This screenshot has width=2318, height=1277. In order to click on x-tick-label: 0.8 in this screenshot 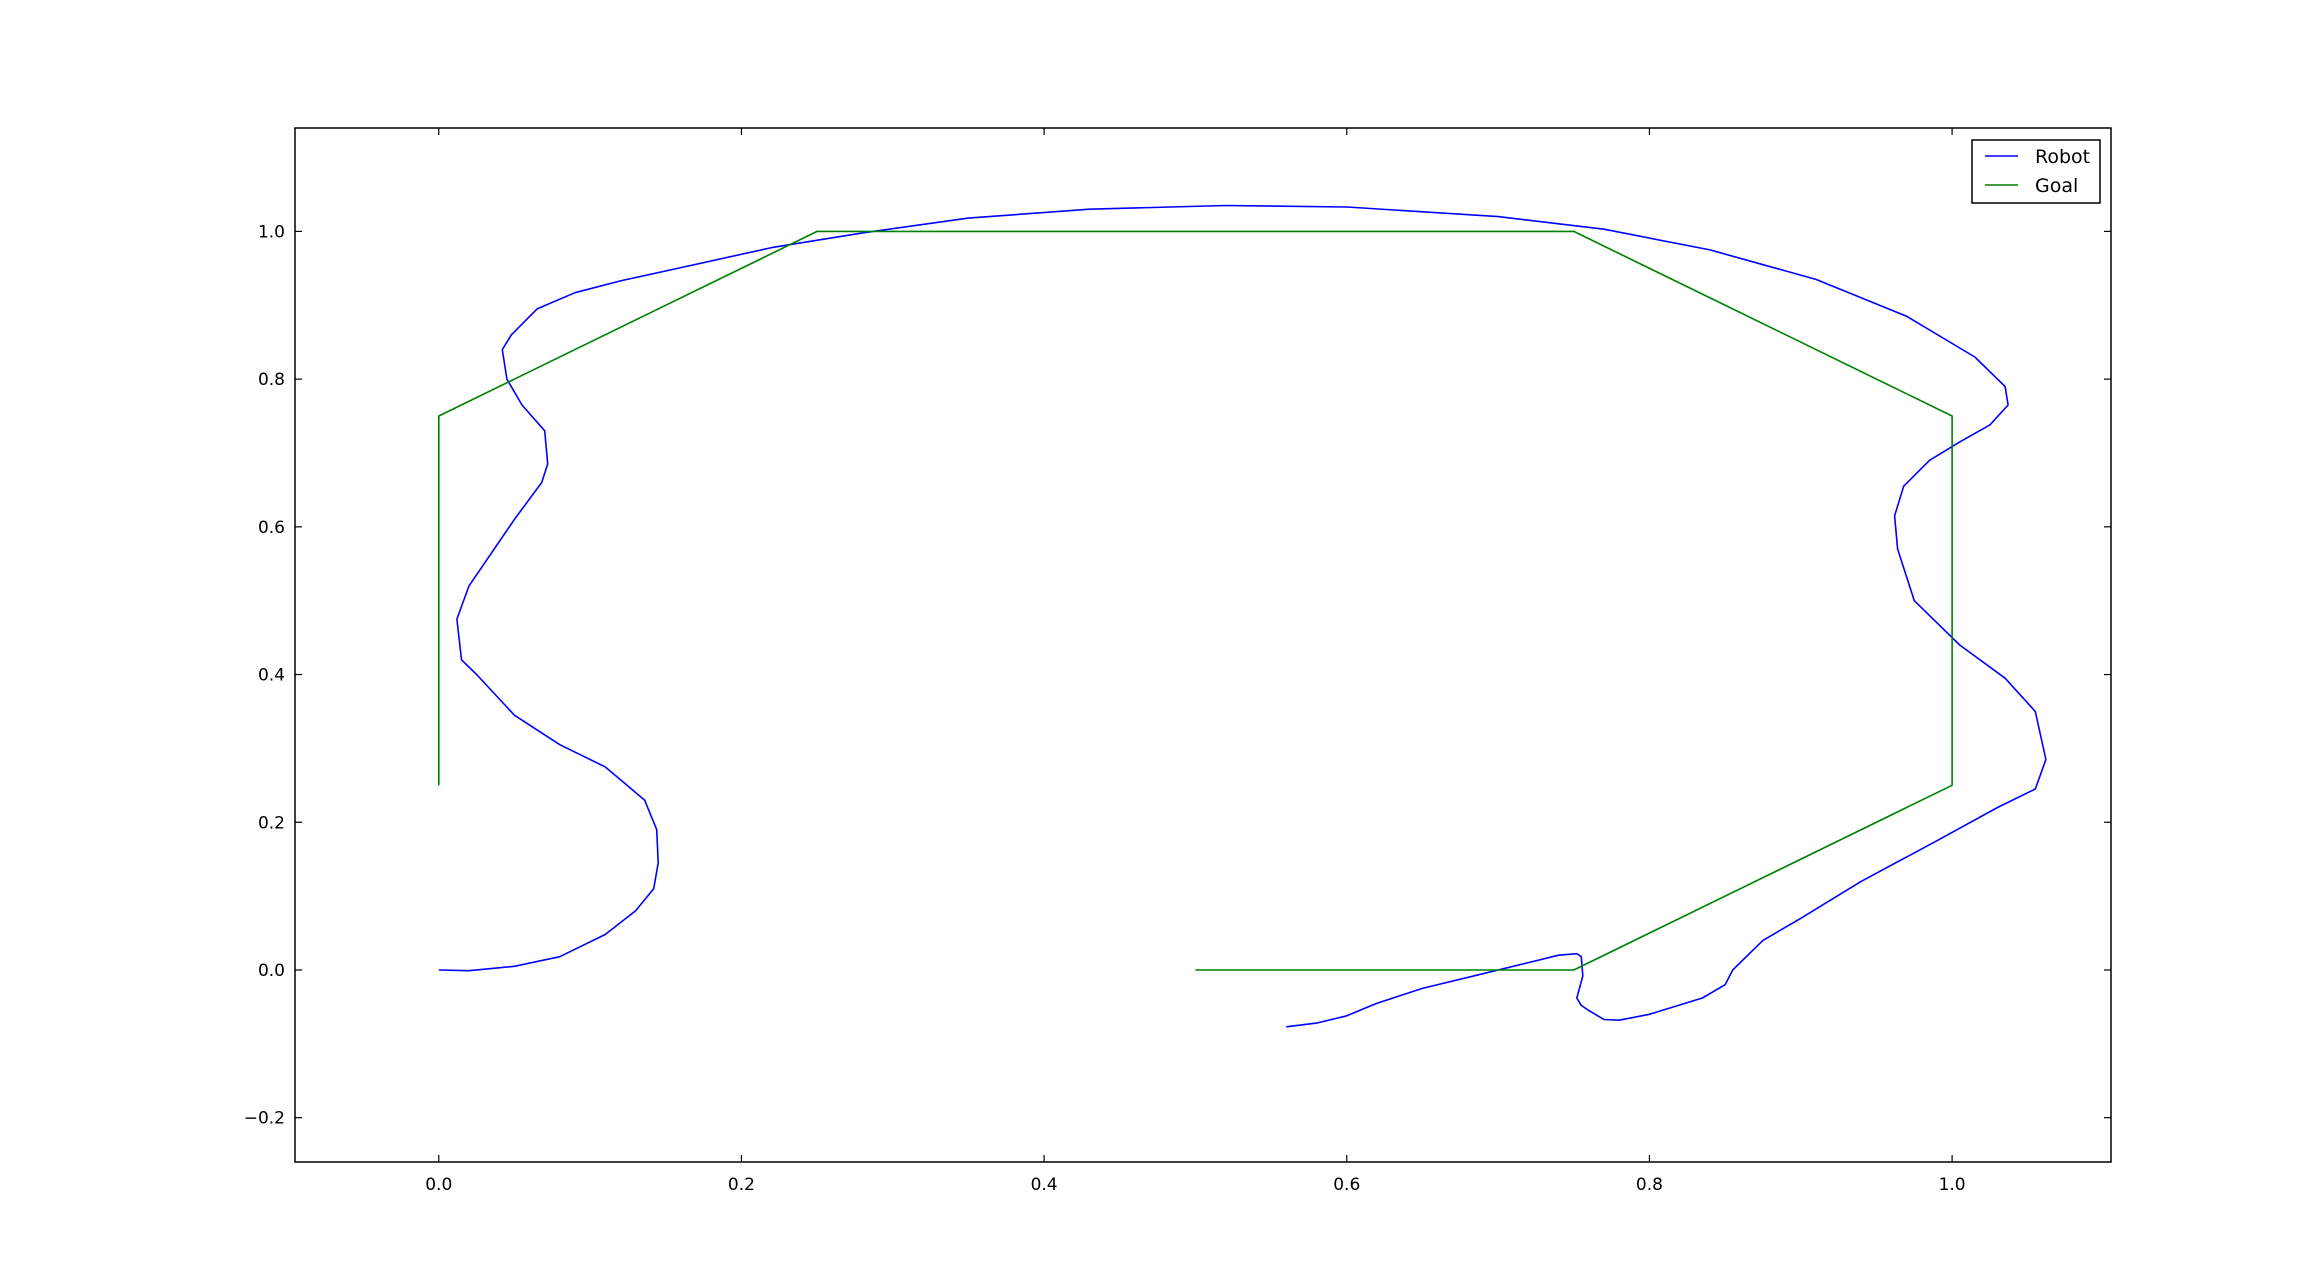, I will do `click(1649, 1185)`.